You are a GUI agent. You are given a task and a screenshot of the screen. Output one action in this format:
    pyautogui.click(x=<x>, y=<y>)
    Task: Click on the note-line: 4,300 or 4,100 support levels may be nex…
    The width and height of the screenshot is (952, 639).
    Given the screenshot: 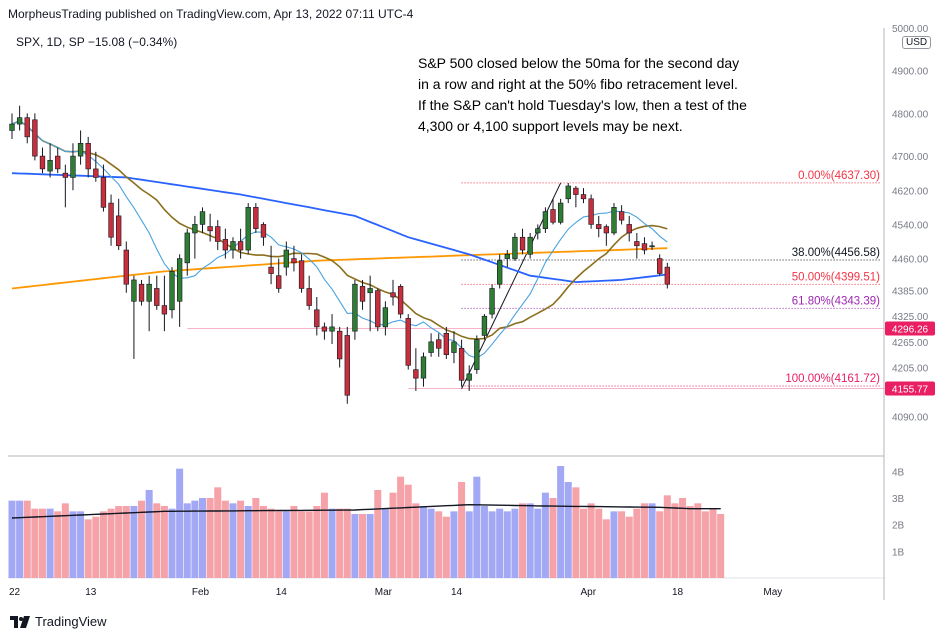 What is the action you would take?
    pyautogui.click(x=550, y=126)
    